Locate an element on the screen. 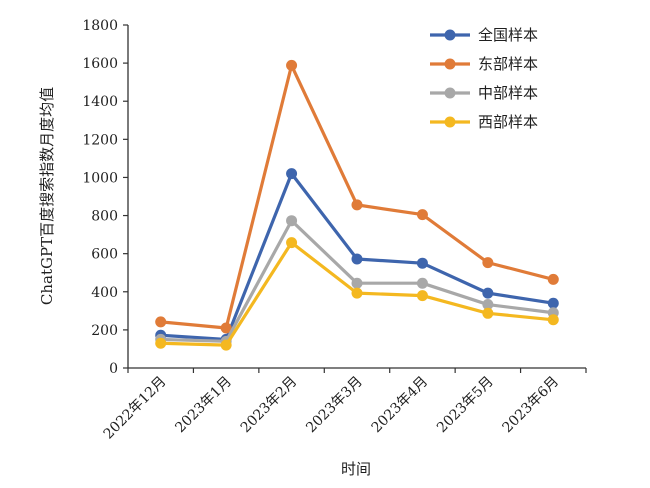  legend-item: 东部样本 is located at coordinates (484, 64).